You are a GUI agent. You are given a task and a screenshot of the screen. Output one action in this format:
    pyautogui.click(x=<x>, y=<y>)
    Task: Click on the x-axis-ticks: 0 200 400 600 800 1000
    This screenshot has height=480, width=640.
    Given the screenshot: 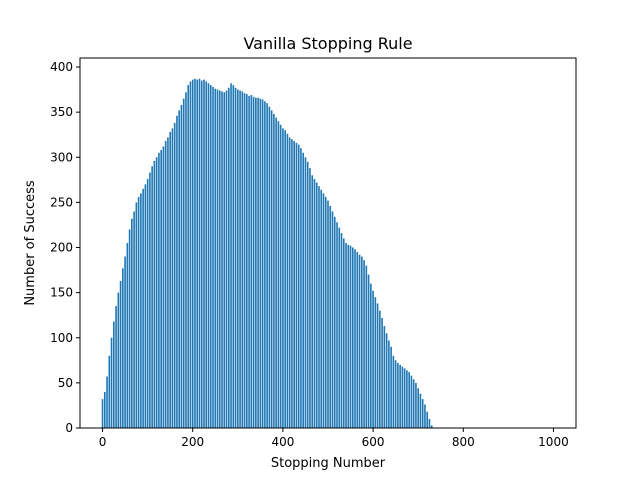 What is the action you would take?
    pyautogui.click(x=334, y=438)
    